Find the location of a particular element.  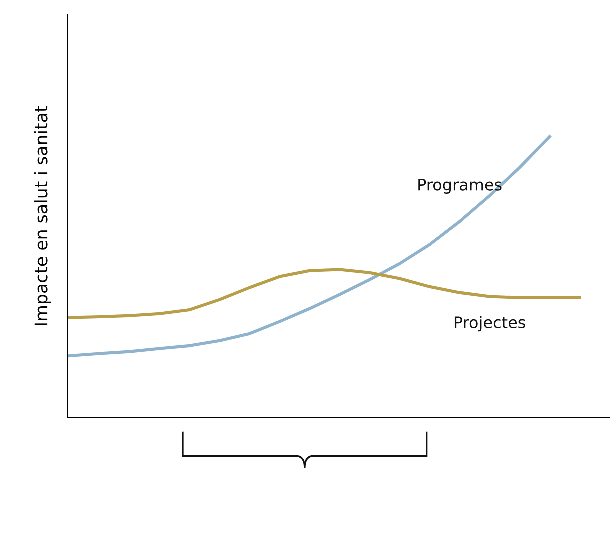

y-axis-title: Impacte en salut i sanitat is located at coordinates (43, 216).